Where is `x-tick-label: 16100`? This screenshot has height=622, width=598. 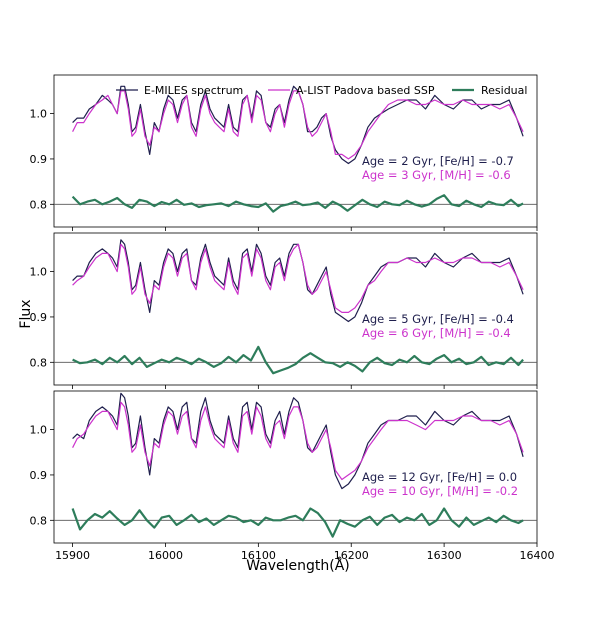 x-tick-label: 16100 is located at coordinates (258, 555).